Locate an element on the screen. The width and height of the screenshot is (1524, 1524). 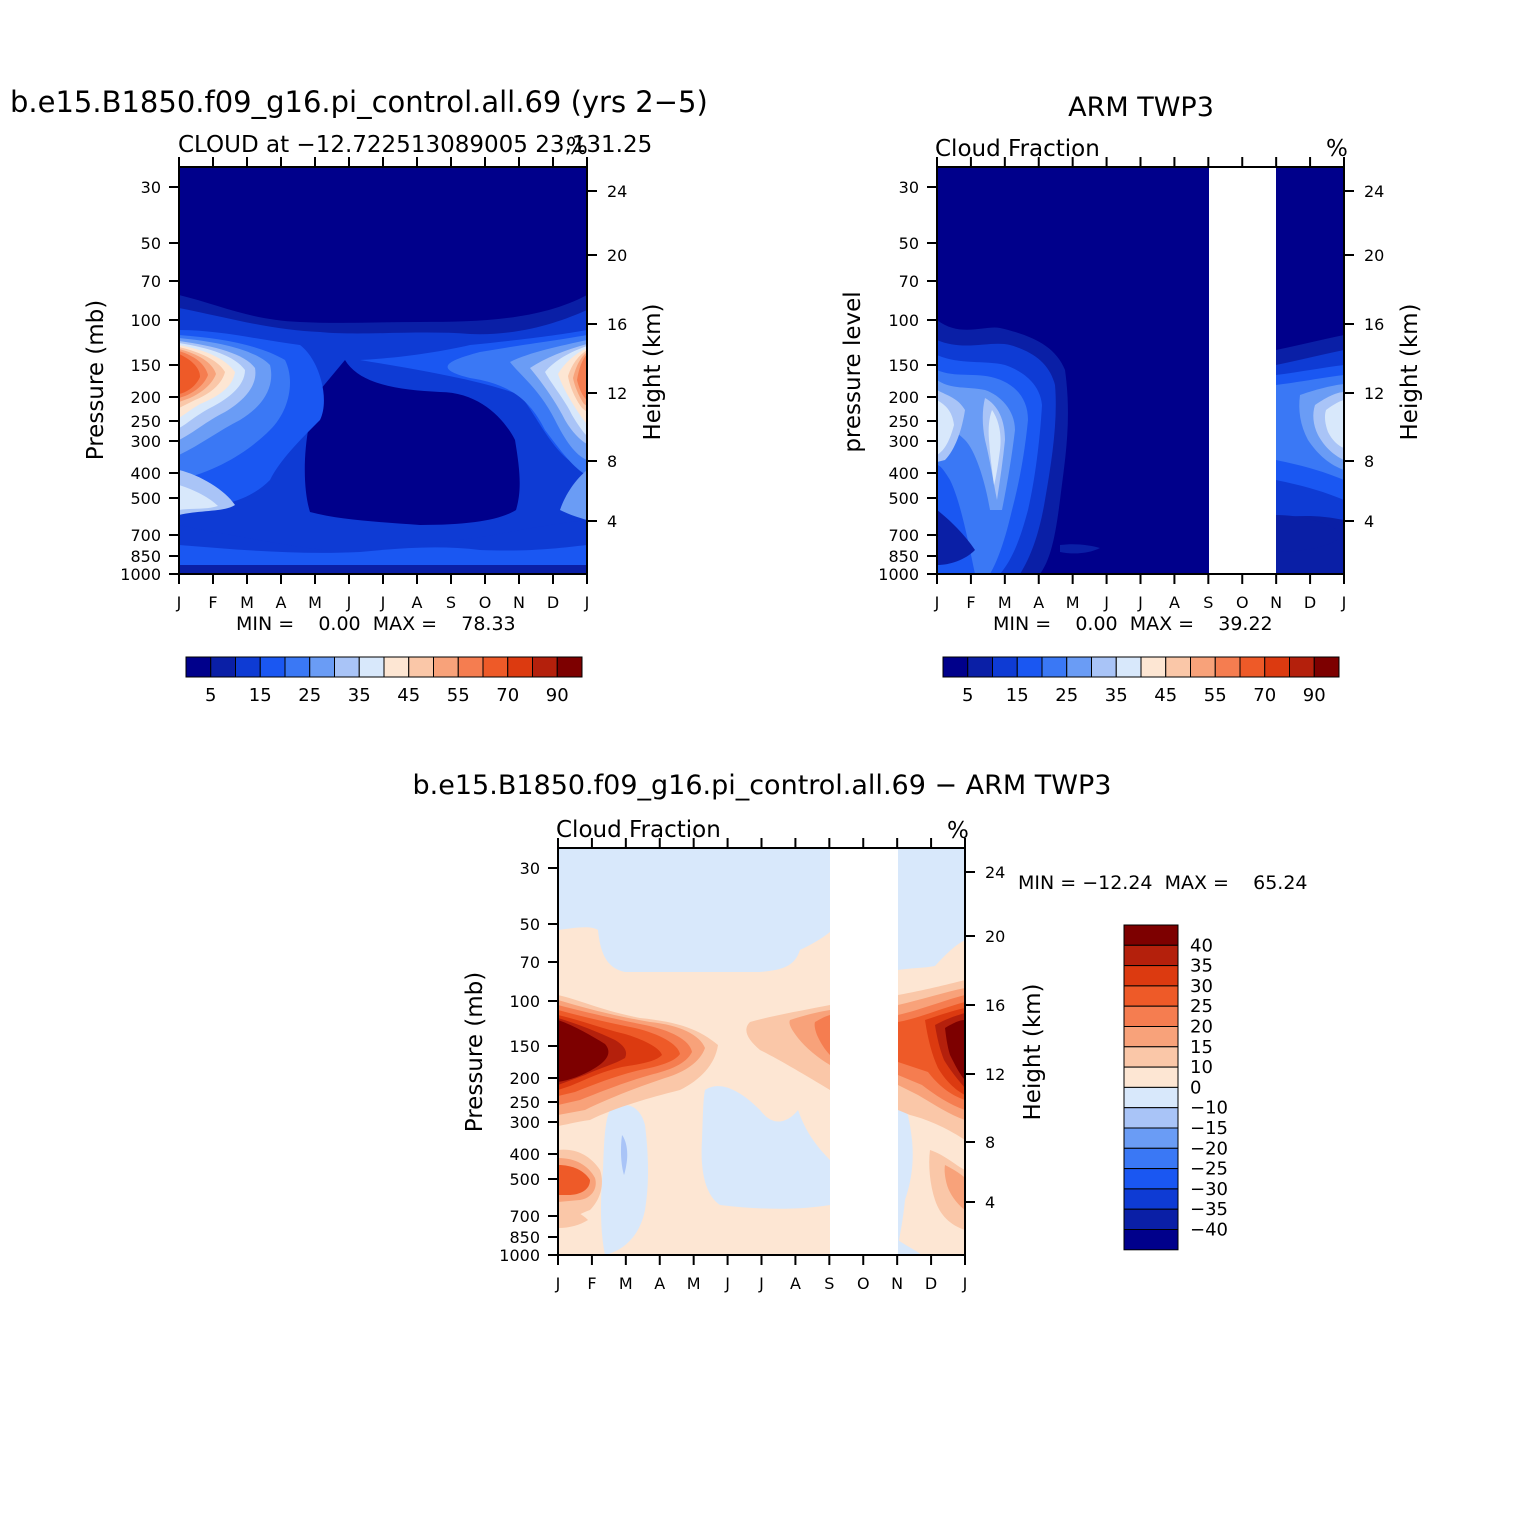
pressure-tick-label: 250 is located at coordinates (524, 1102).